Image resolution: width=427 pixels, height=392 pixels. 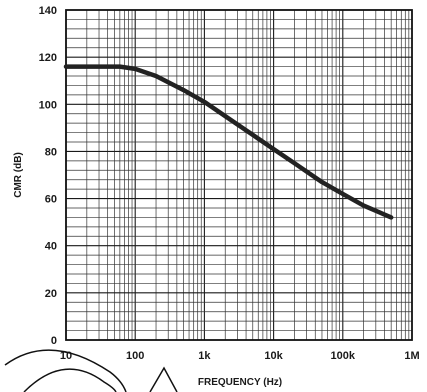 What do you see at coordinates (51, 294) in the screenshot?
I see `y-tick-label: 20` at bounding box center [51, 294].